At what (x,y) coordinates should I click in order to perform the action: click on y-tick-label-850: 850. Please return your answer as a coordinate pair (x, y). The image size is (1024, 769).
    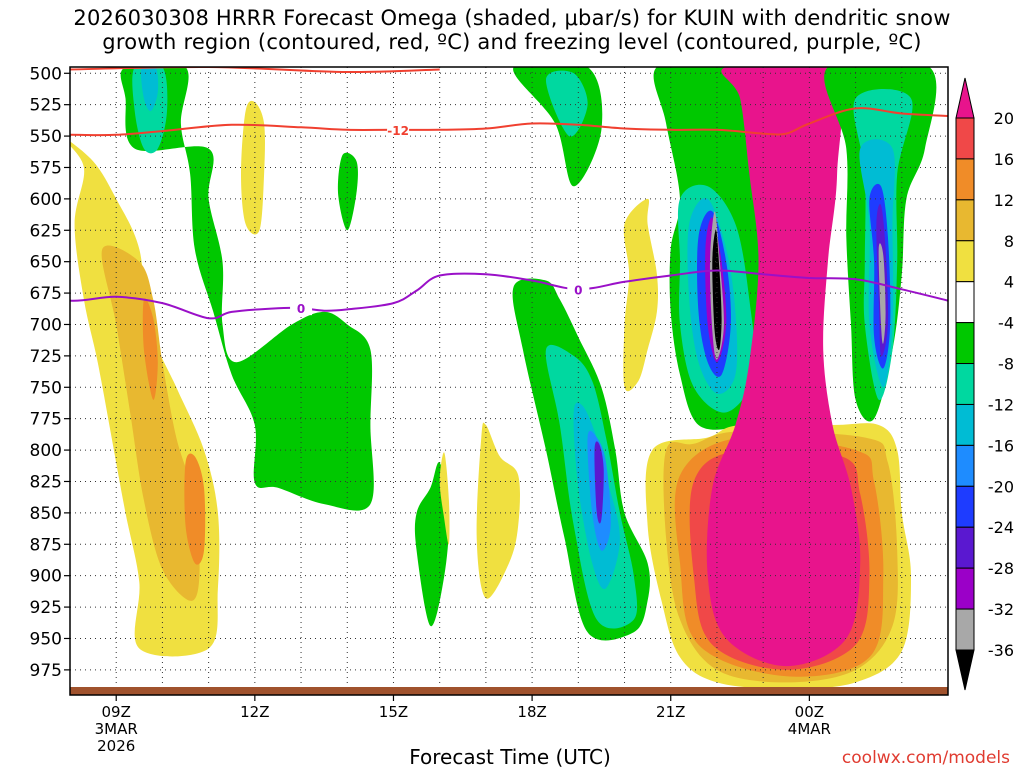
    Looking at the image, I should click on (46, 514).